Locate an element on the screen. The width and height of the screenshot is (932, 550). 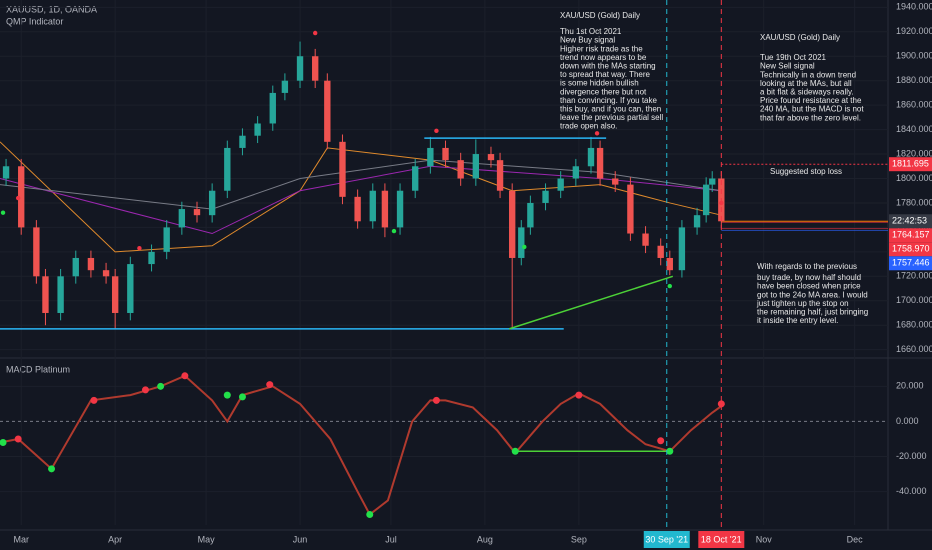
annotation-line: Price found resistance at the is located at coordinates (811, 100).